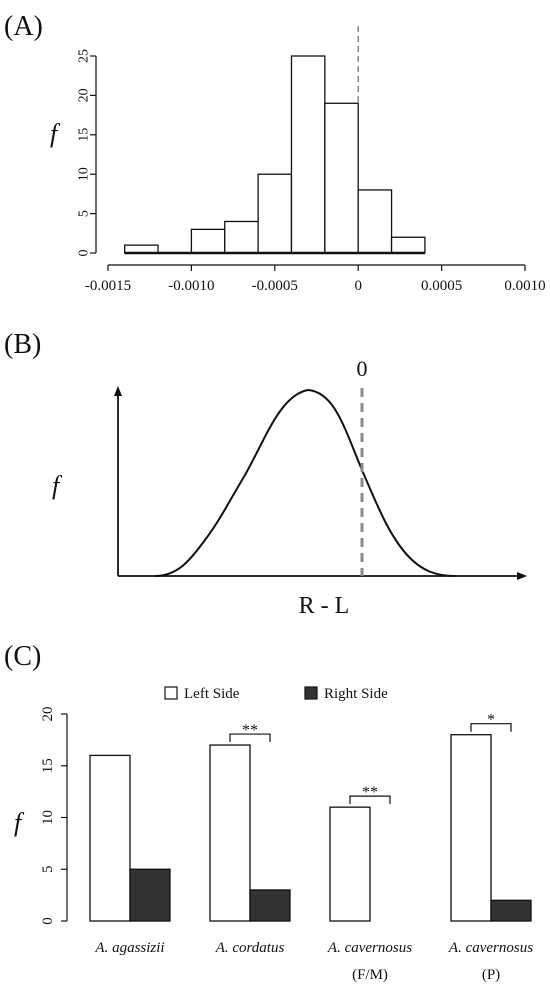  What do you see at coordinates (171, 693) in the screenshot?
I see `legend-swatch-left` at bounding box center [171, 693].